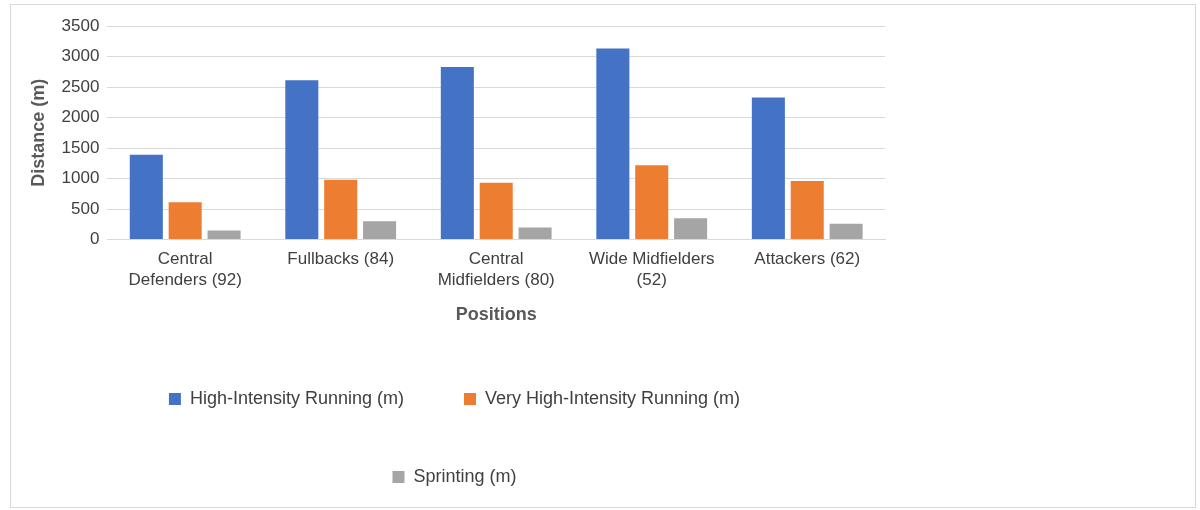  What do you see at coordinates (80, 25) in the screenshot?
I see `y-tick-label: 3500` at bounding box center [80, 25].